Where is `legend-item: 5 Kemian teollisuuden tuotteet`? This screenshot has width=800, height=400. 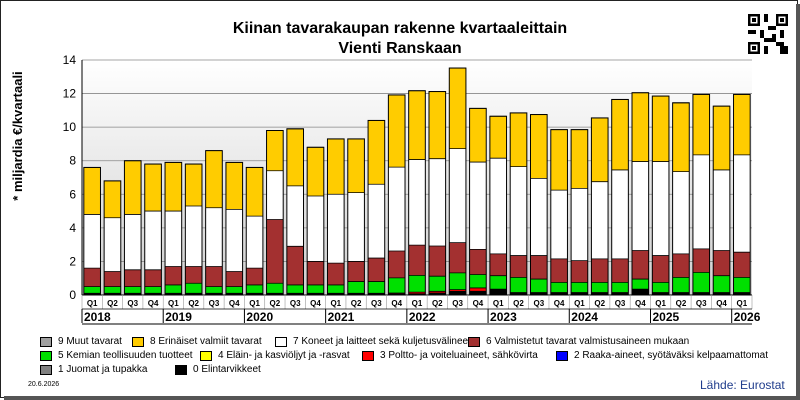 legend-item: 5 Kemian teollisuuden tuotteet is located at coordinates (116, 355).